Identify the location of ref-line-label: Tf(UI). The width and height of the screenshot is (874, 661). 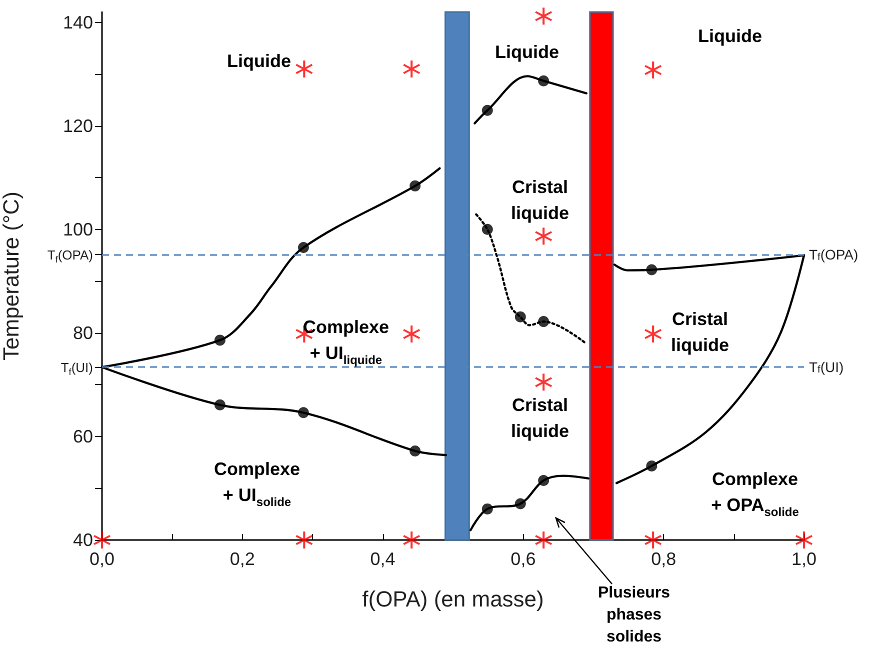
(826, 367).